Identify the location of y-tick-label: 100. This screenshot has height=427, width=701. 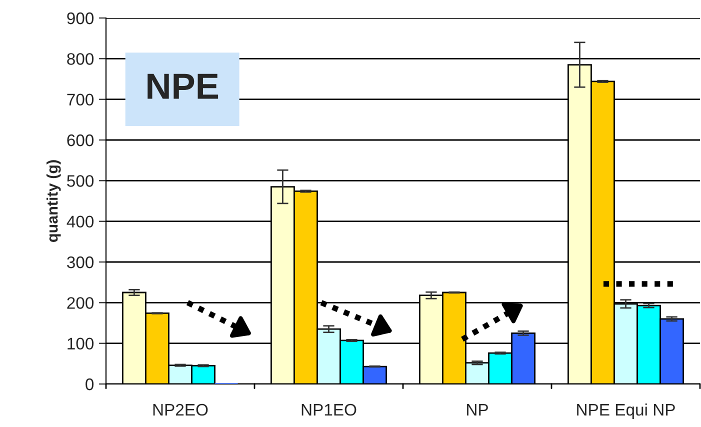
(81, 344).